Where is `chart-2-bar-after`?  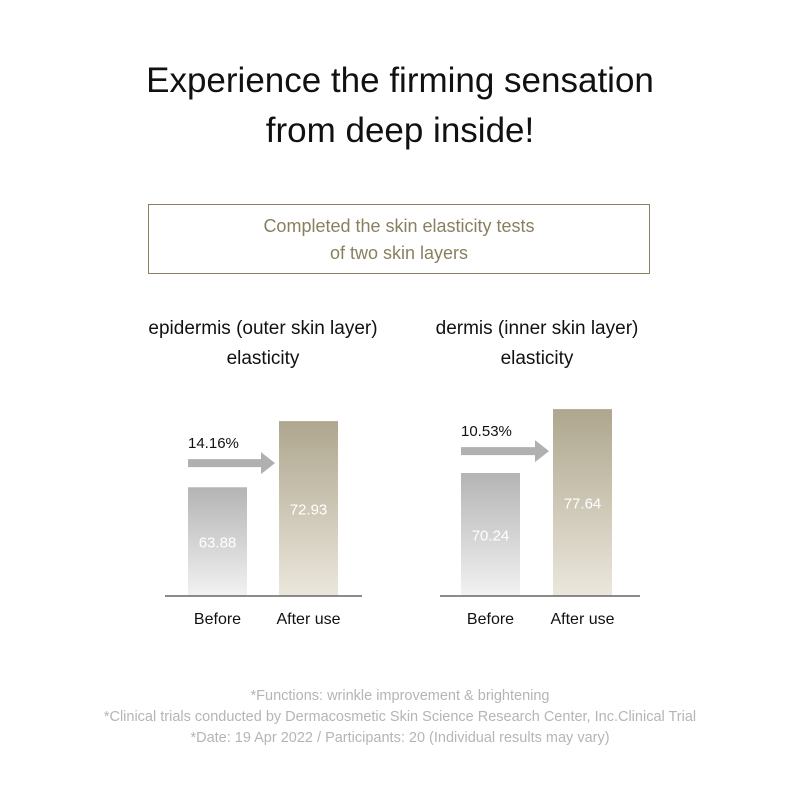
chart-2-bar-after is located at coordinates (582, 502).